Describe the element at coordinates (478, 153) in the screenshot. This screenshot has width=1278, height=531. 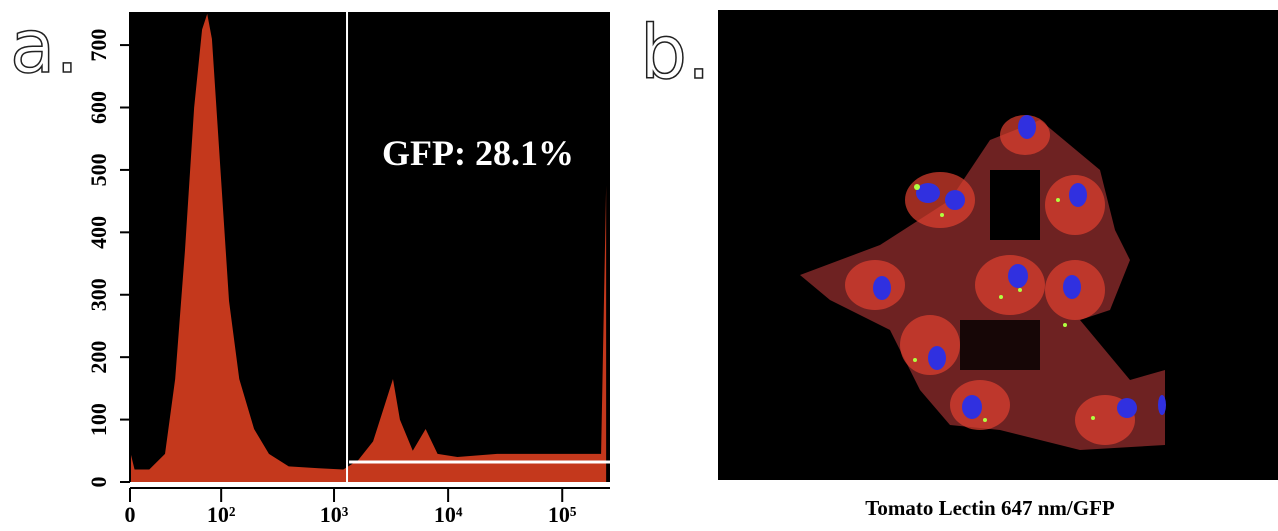
I see `annotation: GFP: 28.1%` at that location.